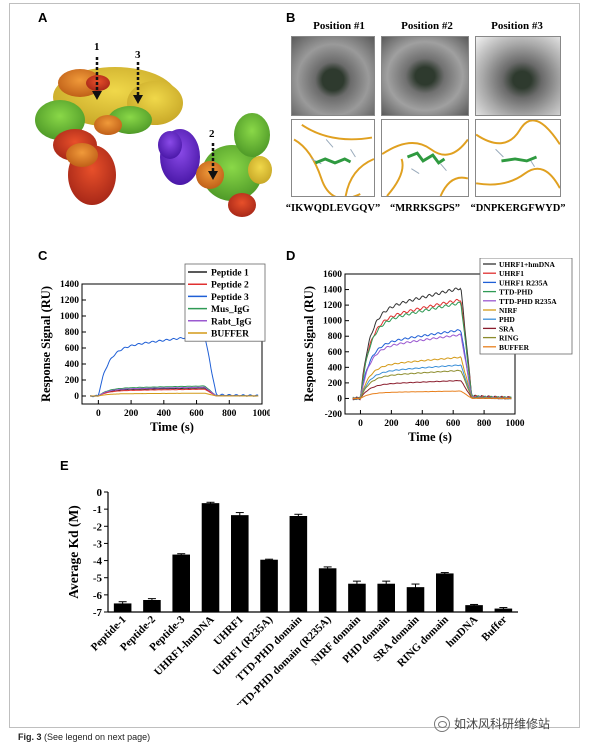  Describe the element at coordinates (229, 414) in the screenshot. I see `x-tick-label: 800` at that location.